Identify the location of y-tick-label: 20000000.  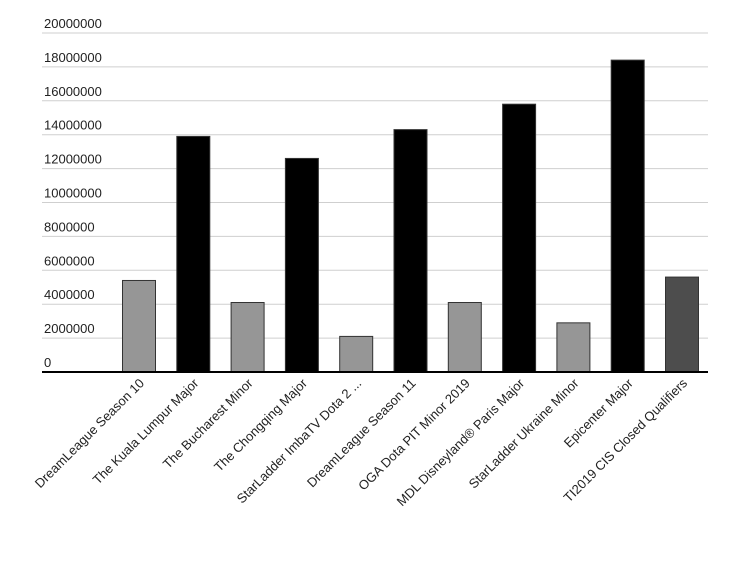
(73, 23).